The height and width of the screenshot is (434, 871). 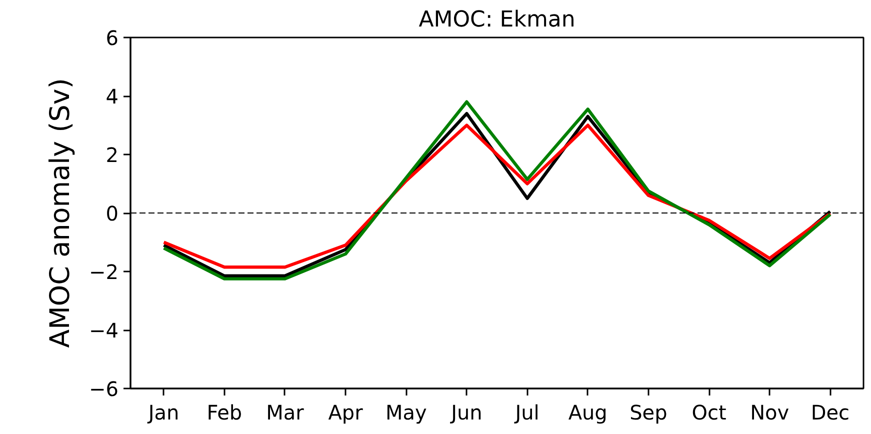 I want to click on y-tick-label: 2, so click(x=112, y=155).